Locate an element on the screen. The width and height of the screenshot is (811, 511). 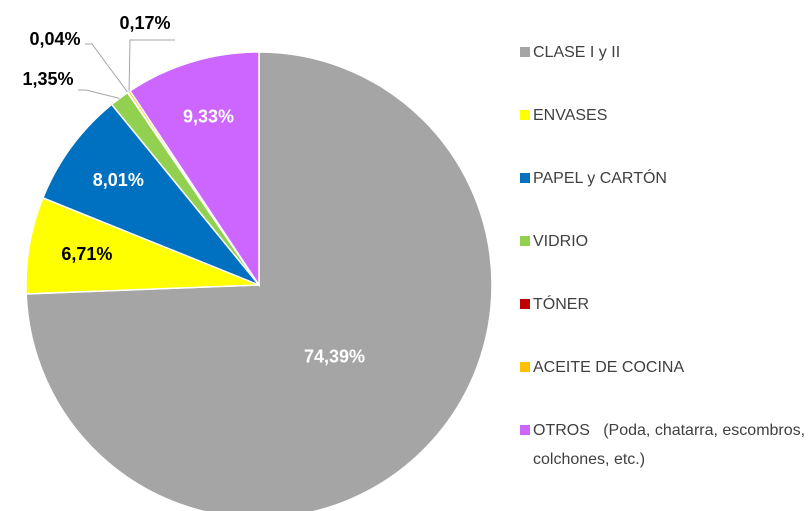
data-label: 1,35% is located at coordinates (47, 79).